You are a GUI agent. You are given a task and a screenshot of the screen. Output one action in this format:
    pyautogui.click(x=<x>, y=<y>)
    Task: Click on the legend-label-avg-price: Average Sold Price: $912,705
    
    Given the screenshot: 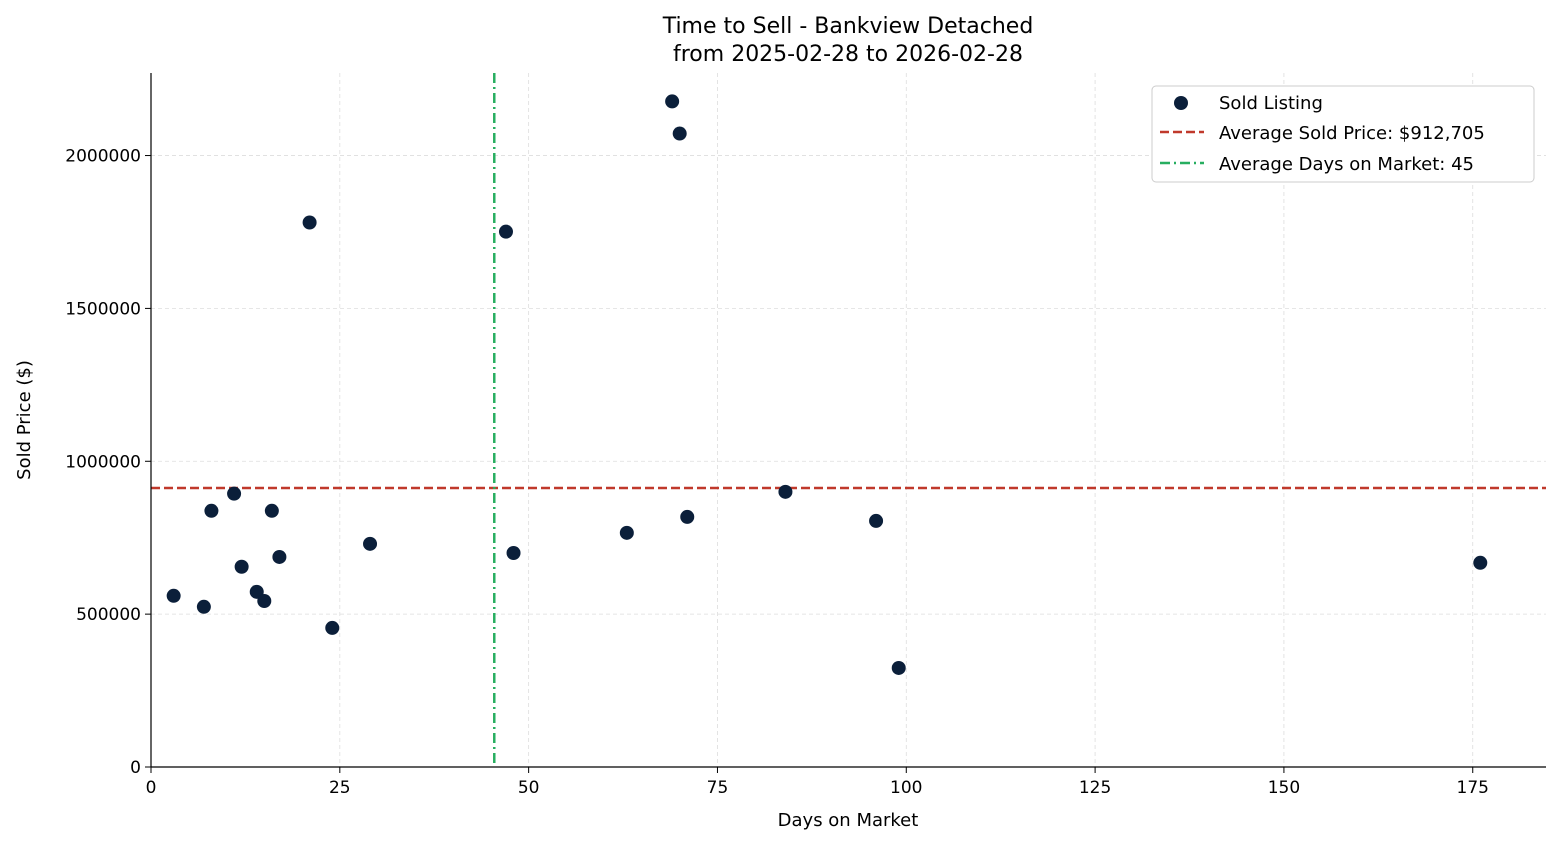 What is the action you would take?
    pyautogui.click(x=1352, y=133)
    